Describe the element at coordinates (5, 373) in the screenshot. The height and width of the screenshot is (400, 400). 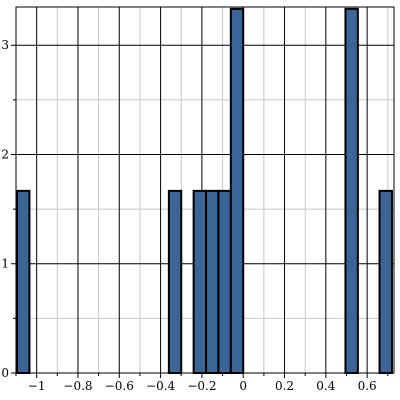
I see `y-tick-label: 0` at that location.